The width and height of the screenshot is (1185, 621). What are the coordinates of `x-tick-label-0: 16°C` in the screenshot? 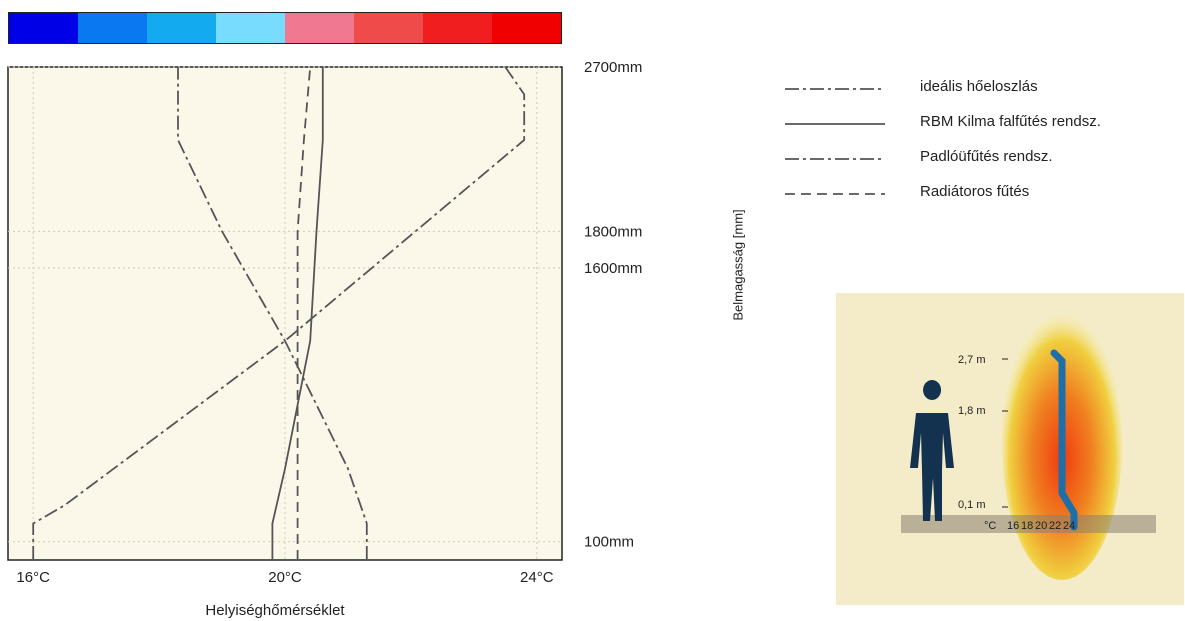 It's located at (33, 577).